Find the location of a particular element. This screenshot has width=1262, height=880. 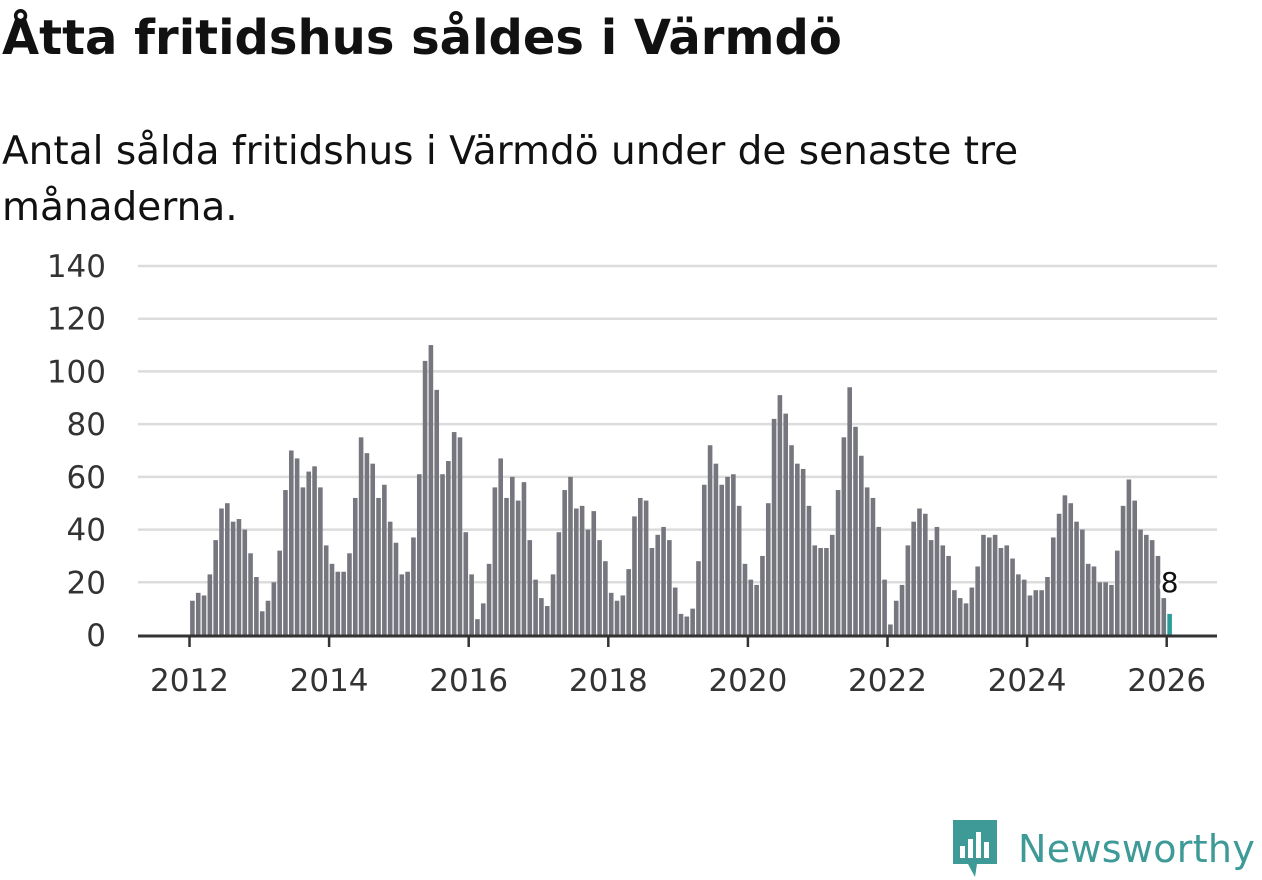

x-tick-label: 2024 is located at coordinates (1027, 681).